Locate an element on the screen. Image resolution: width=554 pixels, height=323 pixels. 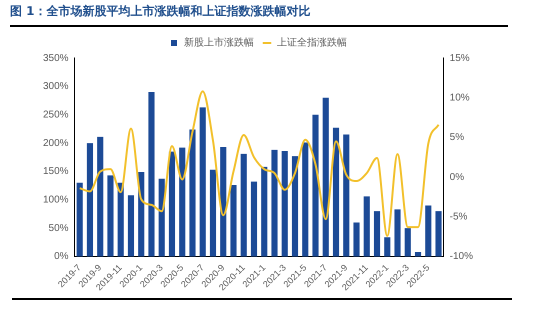
y-tick-label: 150% is located at coordinates (56, 172).